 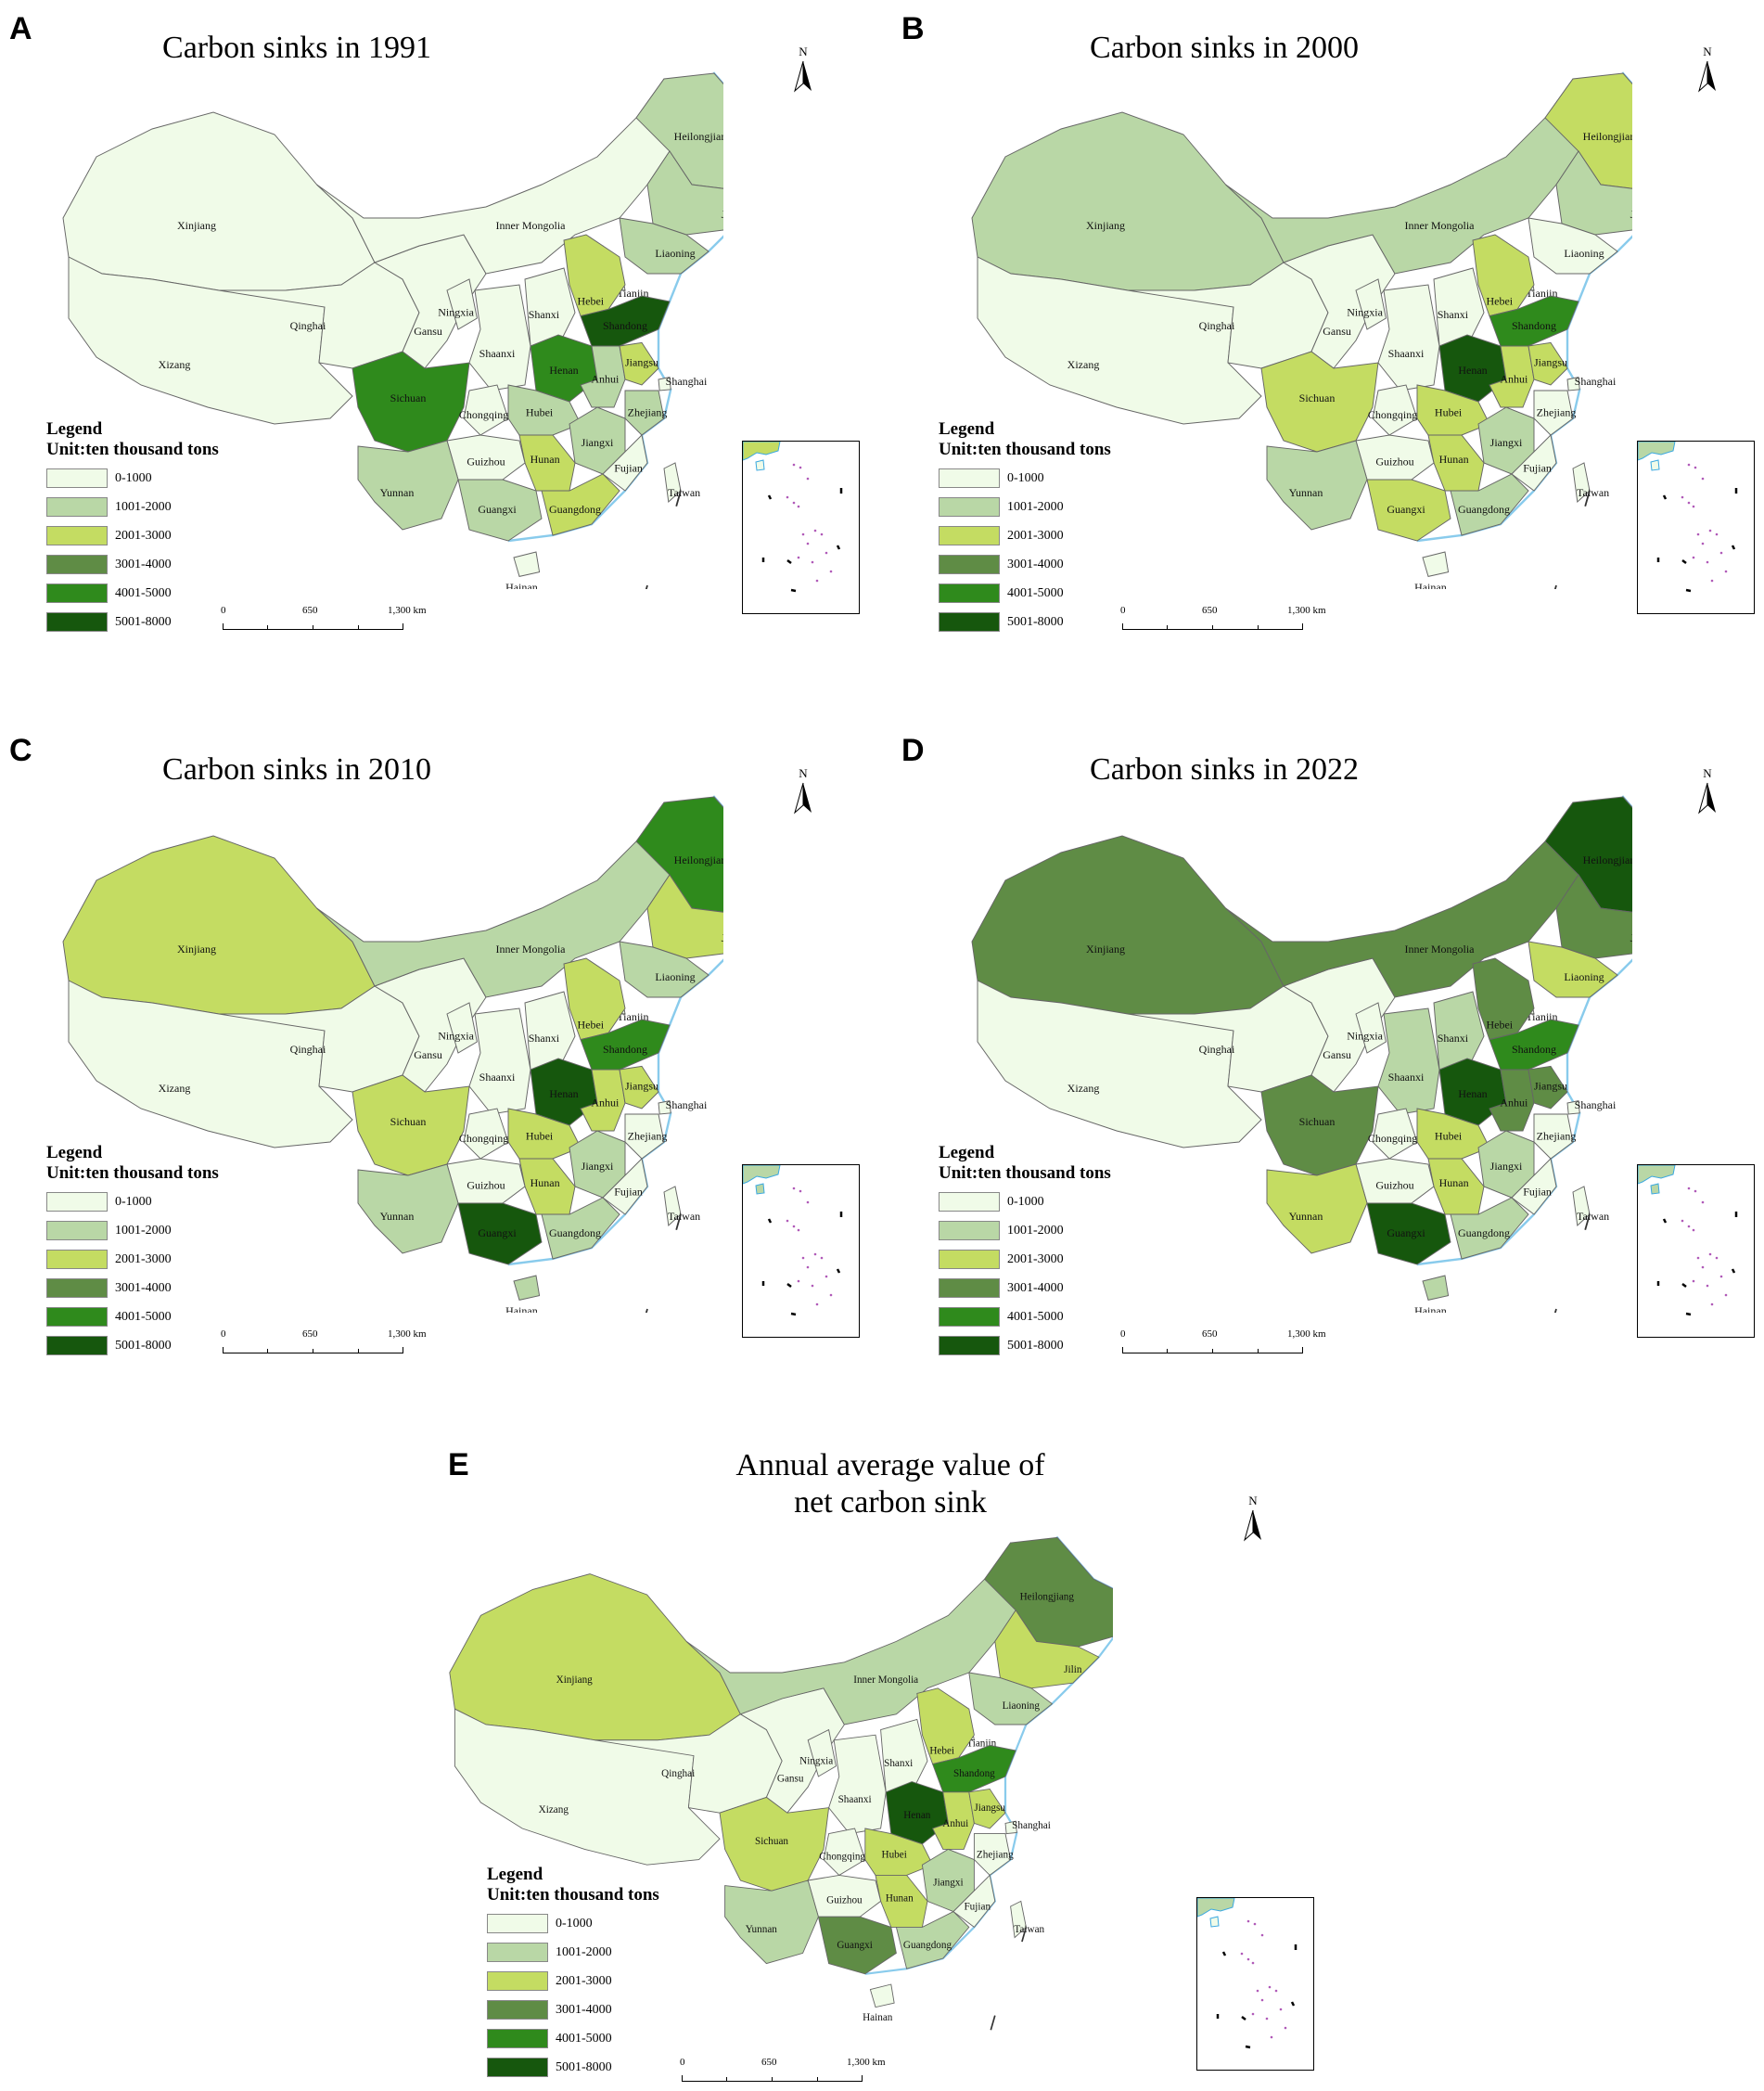 I want to click on province-chongqing, so click(x=844, y=1852).